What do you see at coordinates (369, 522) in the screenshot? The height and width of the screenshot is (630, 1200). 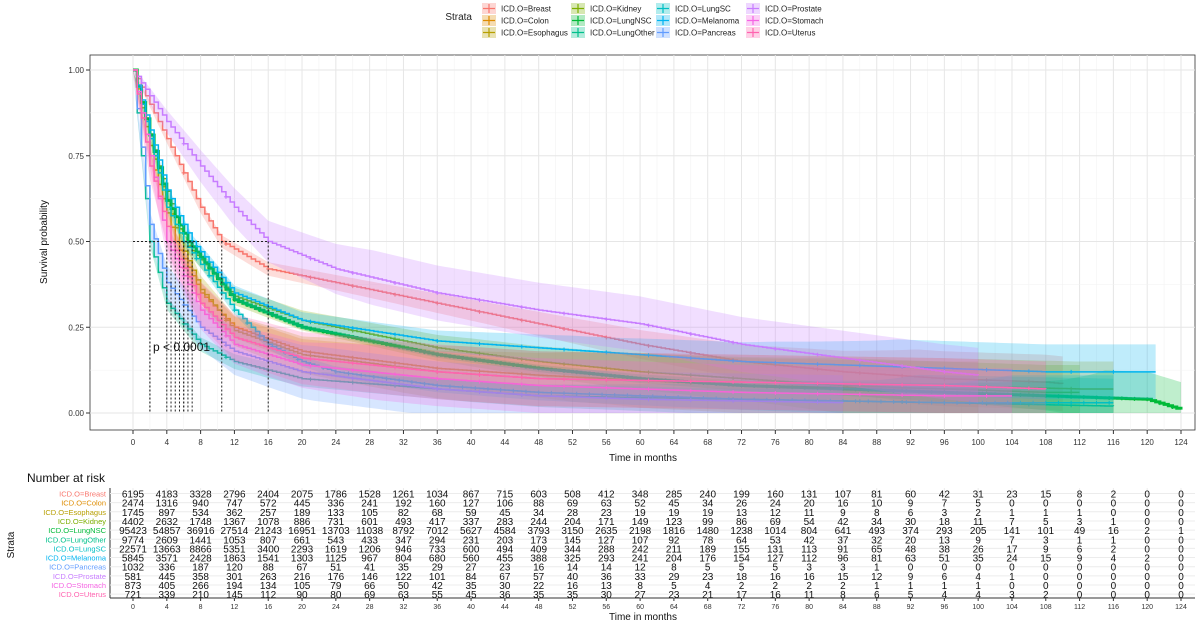 I see `risk-count: 601` at bounding box center [369, 522].